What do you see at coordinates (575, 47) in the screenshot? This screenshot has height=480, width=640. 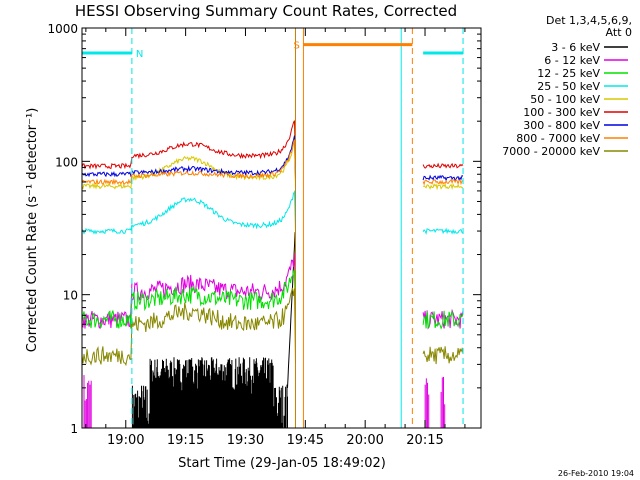 I see `legend-label: 3 - 6 keV` at bounding box center [575, 47].